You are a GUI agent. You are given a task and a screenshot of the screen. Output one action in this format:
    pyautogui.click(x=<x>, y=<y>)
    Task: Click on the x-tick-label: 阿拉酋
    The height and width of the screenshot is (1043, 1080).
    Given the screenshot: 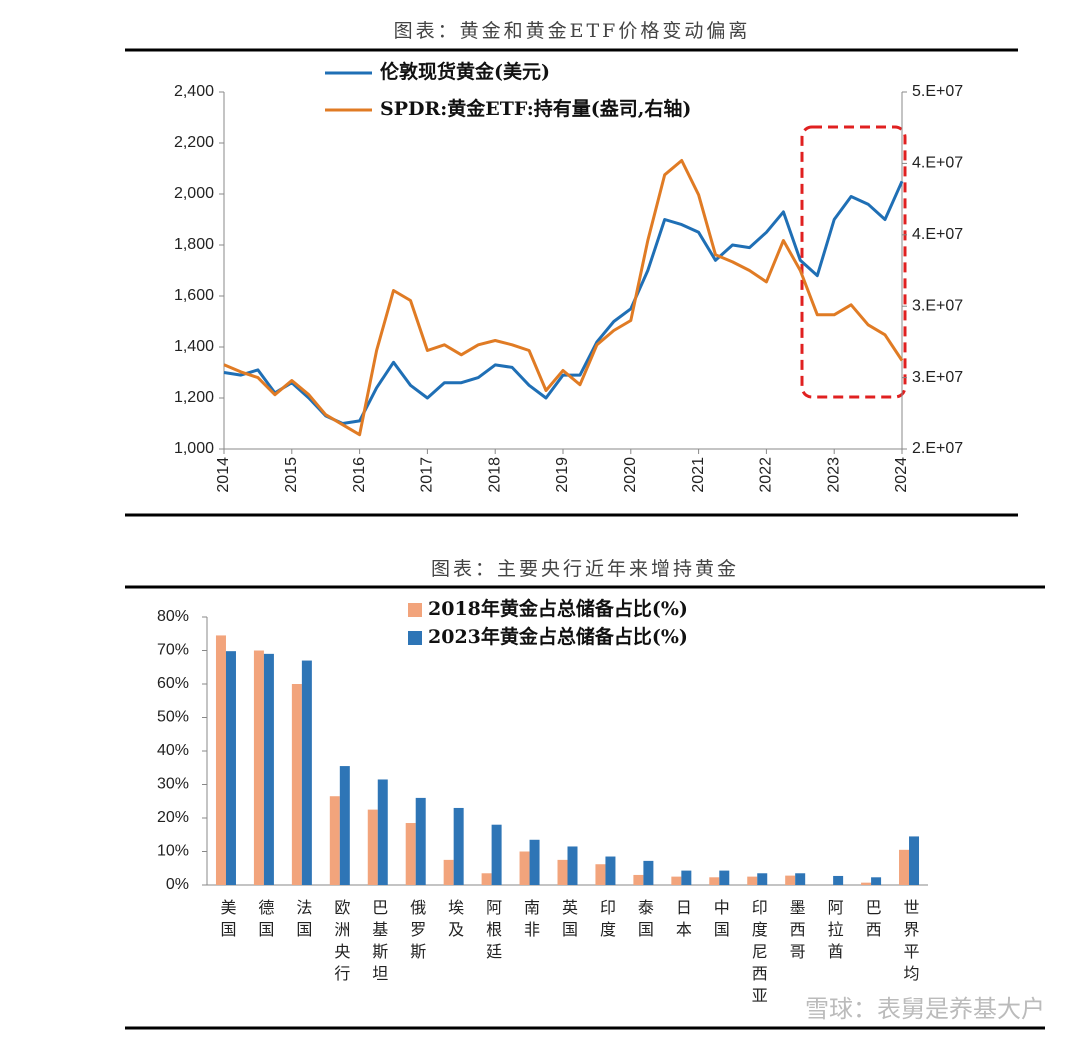 What is the action you would take?
    pyautogui.click(x=834, y=932)
    